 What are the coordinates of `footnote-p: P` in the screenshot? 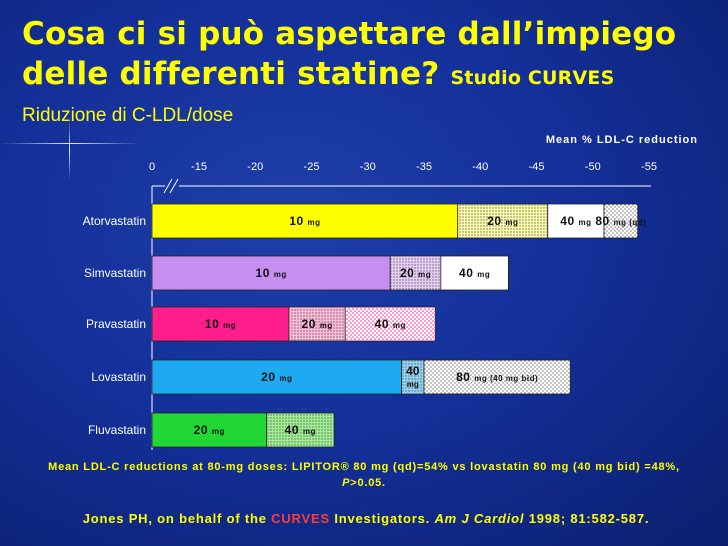 It's located at (346, 483).